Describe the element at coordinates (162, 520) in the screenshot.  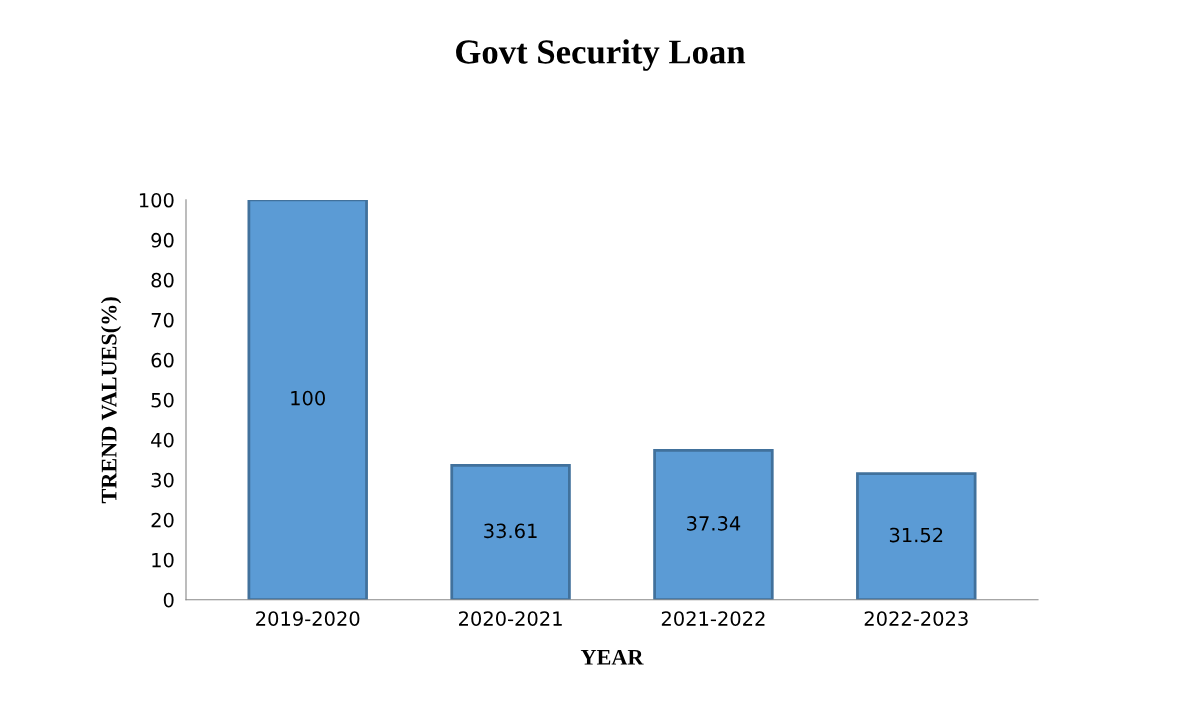
I see `y-tick-label: 20` at that location.